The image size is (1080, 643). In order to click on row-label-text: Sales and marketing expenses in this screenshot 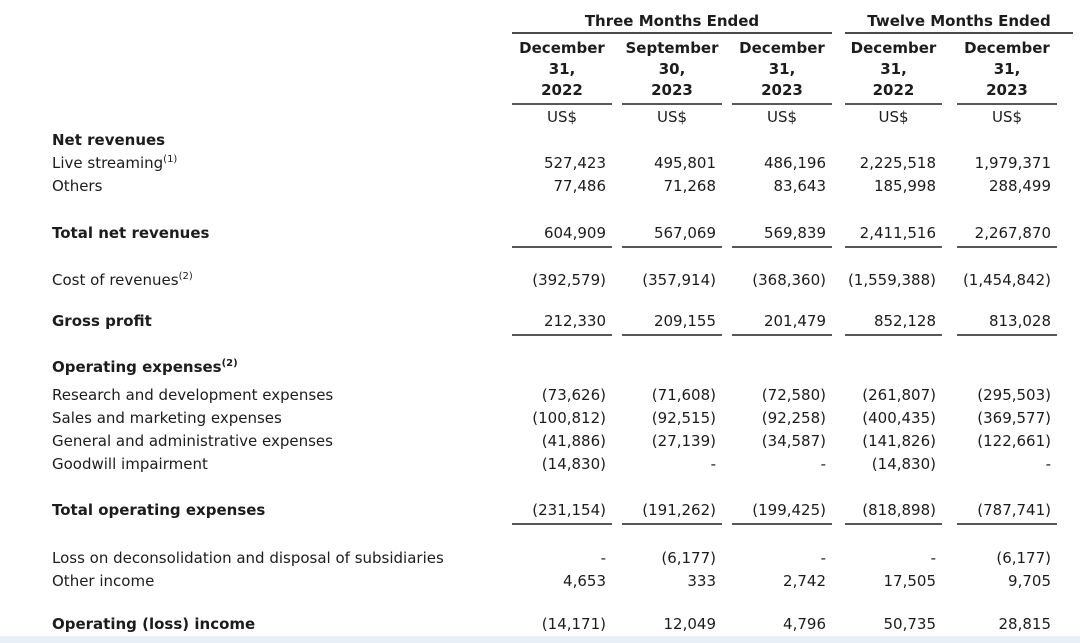, I will do `click(167, 418)`.